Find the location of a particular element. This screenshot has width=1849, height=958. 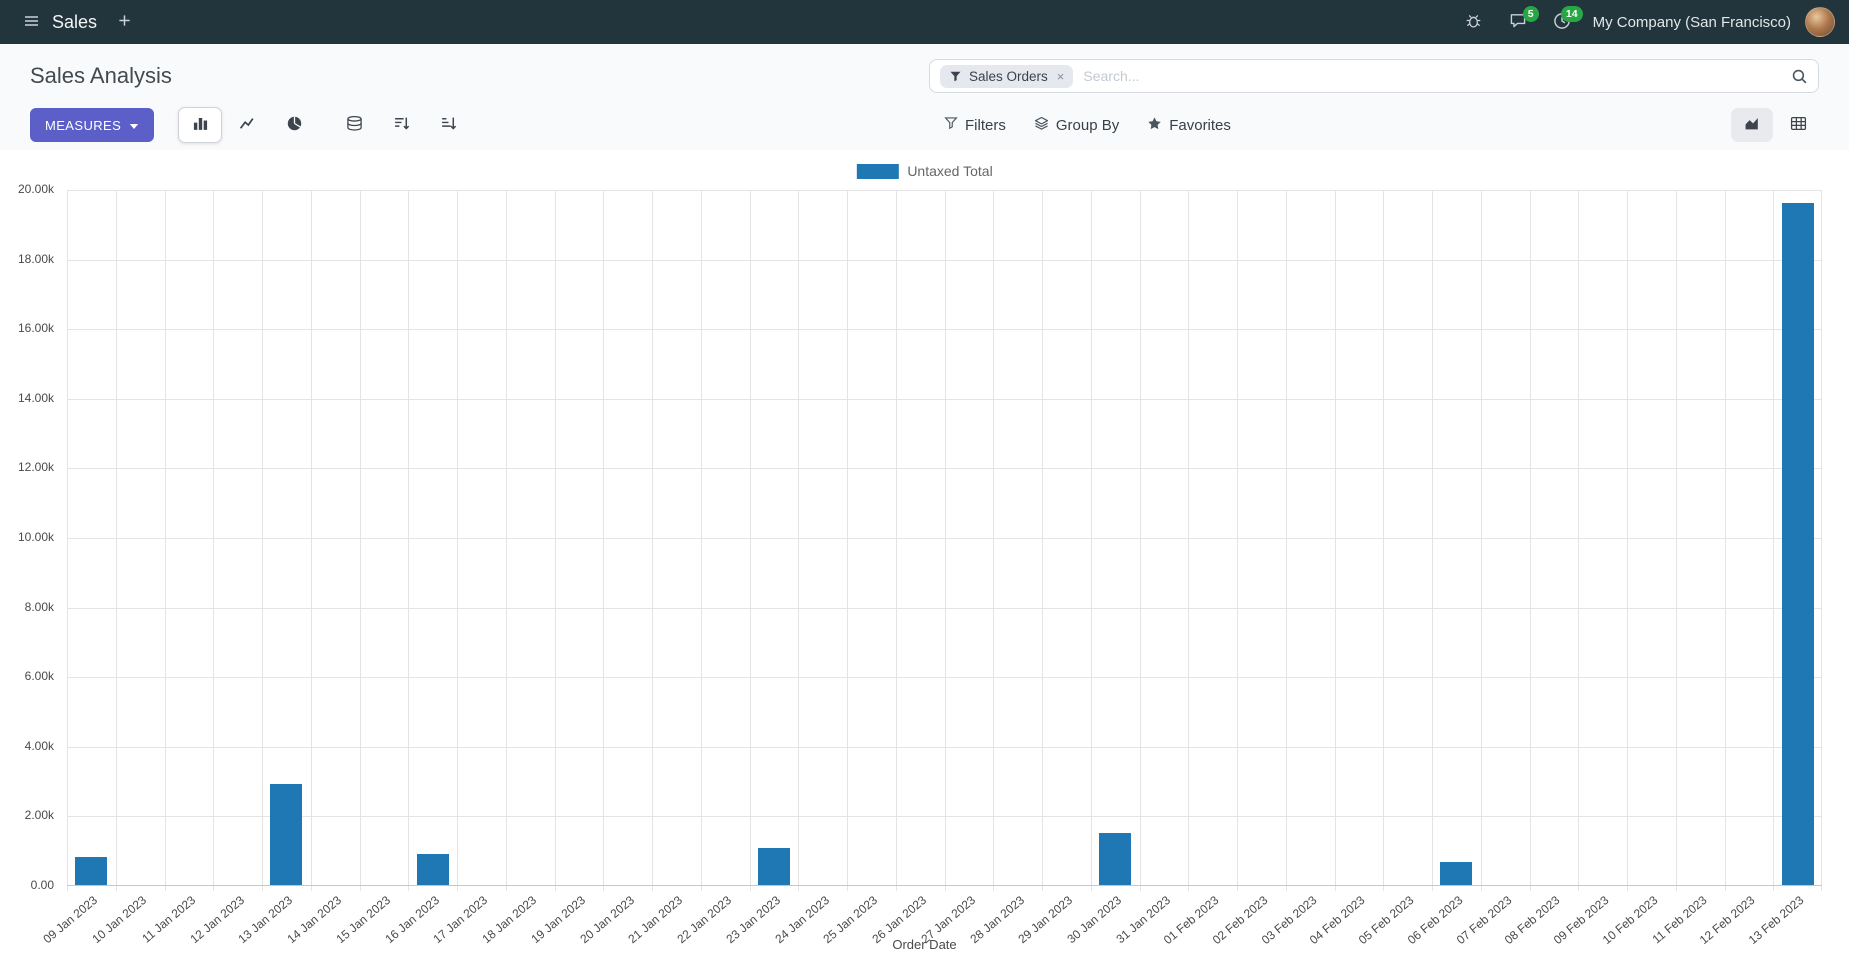

y-axis-label: 16.00k is located at coordinates (35, 328).